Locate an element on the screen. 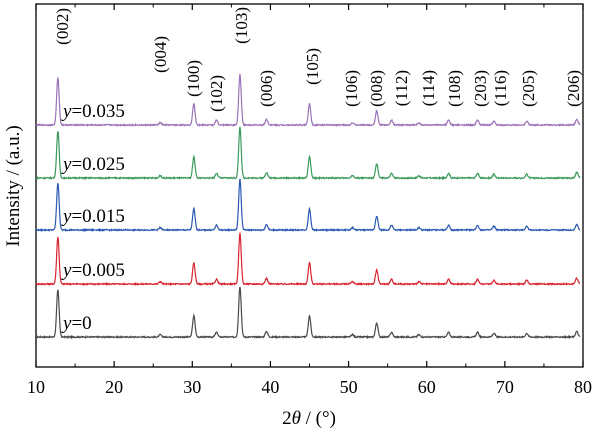 Image resolution: width=600 pixels, height=432 pixels. series-label-value: =0.005 is located at coordinates (97, 270).